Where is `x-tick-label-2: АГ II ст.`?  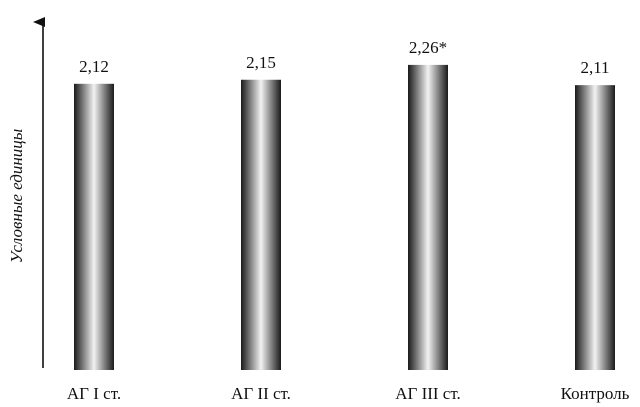
x-tick-label-2: АГ II ст. is located at coordinates (261, 393).